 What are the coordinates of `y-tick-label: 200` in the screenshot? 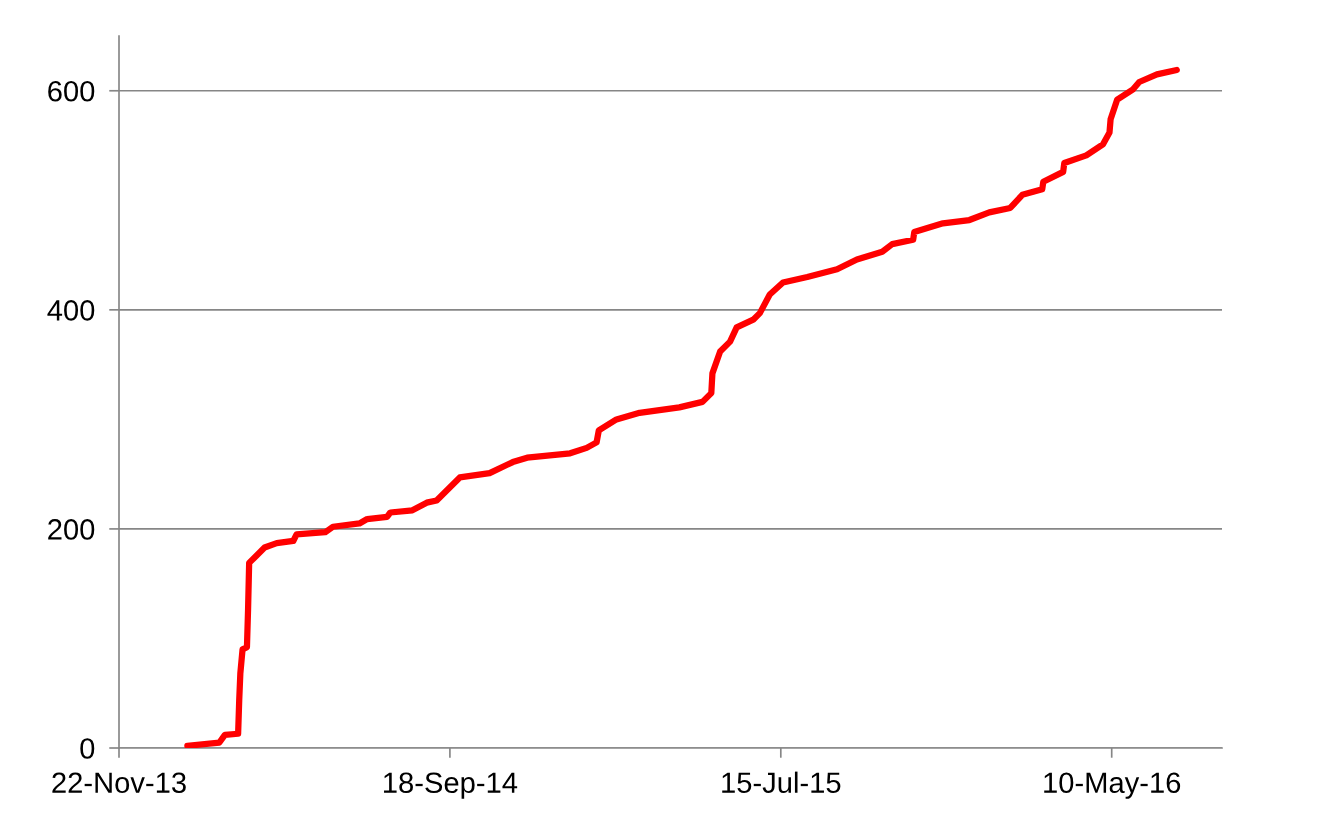 It's located at (71, 529).